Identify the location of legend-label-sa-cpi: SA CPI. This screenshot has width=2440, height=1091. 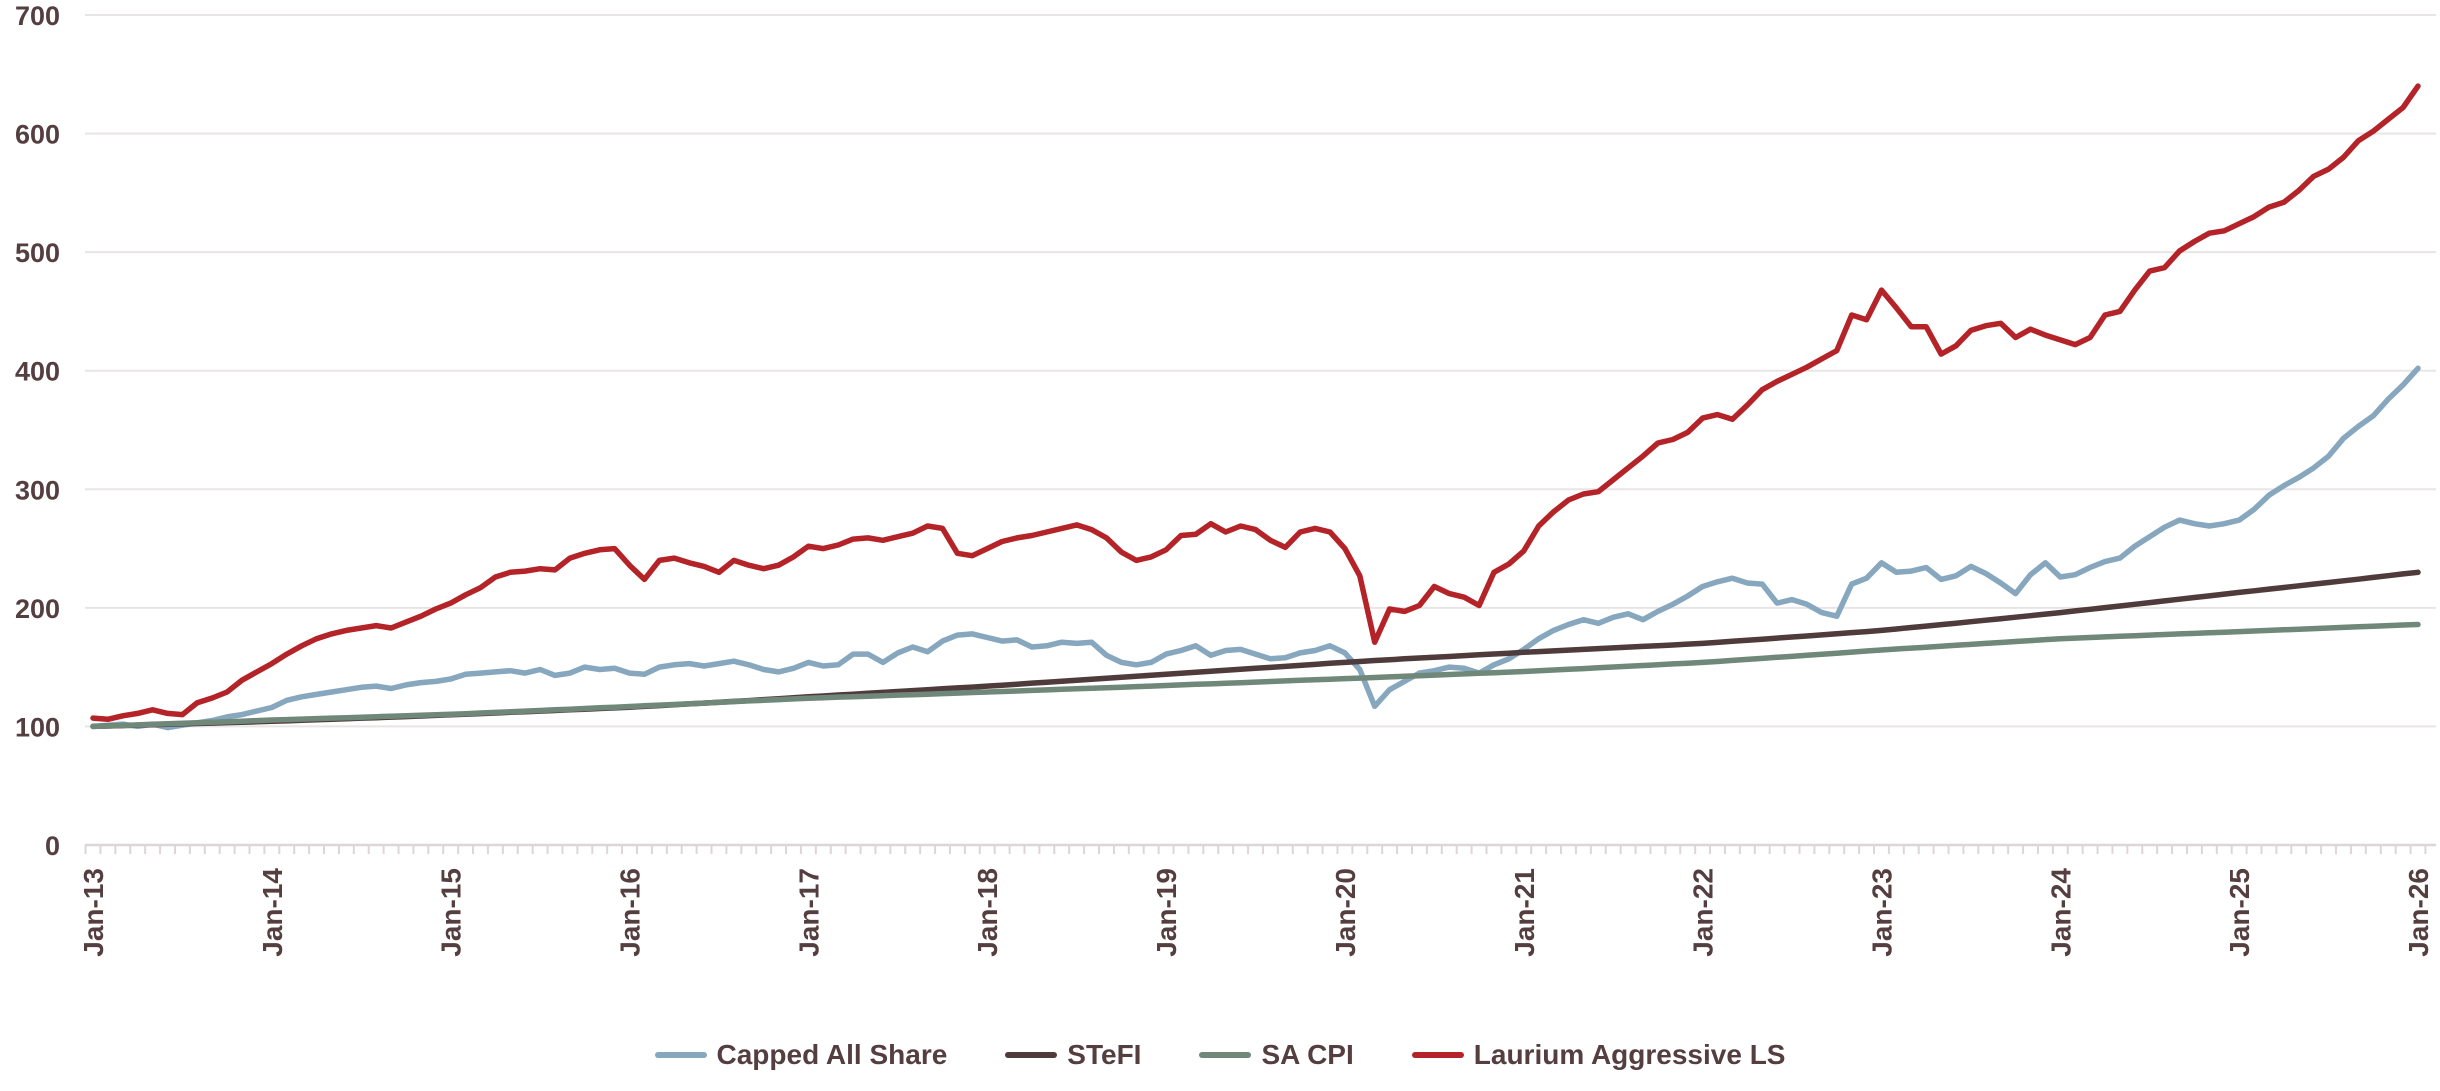
(1307, 1054).